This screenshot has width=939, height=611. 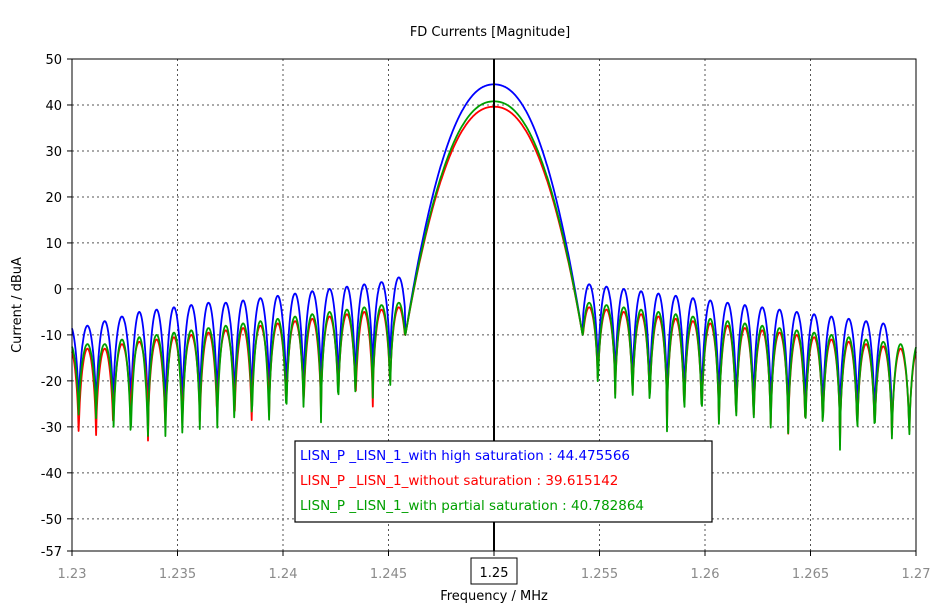 I want to click on x-tick-label: 1.27, so click(x=916, y=574).